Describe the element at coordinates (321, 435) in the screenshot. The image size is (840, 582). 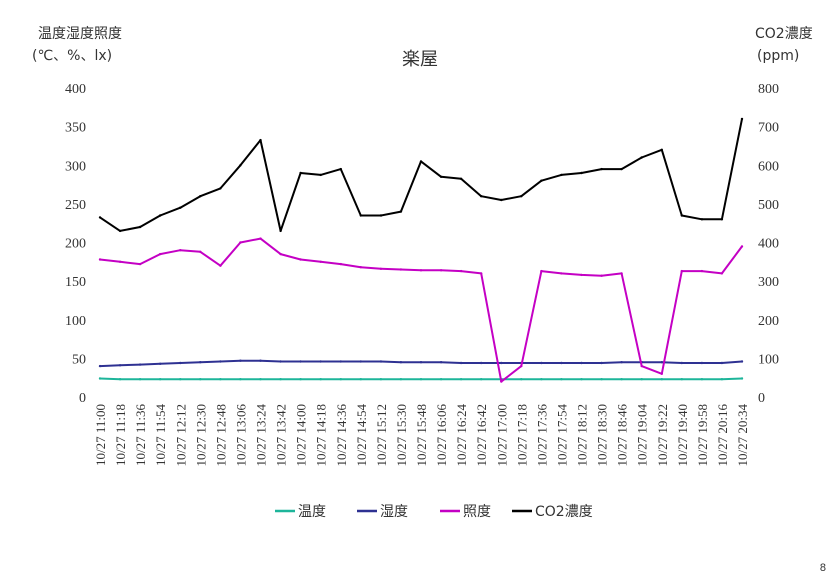
I see `x-tick-label: 10/27 14:18` at that location.